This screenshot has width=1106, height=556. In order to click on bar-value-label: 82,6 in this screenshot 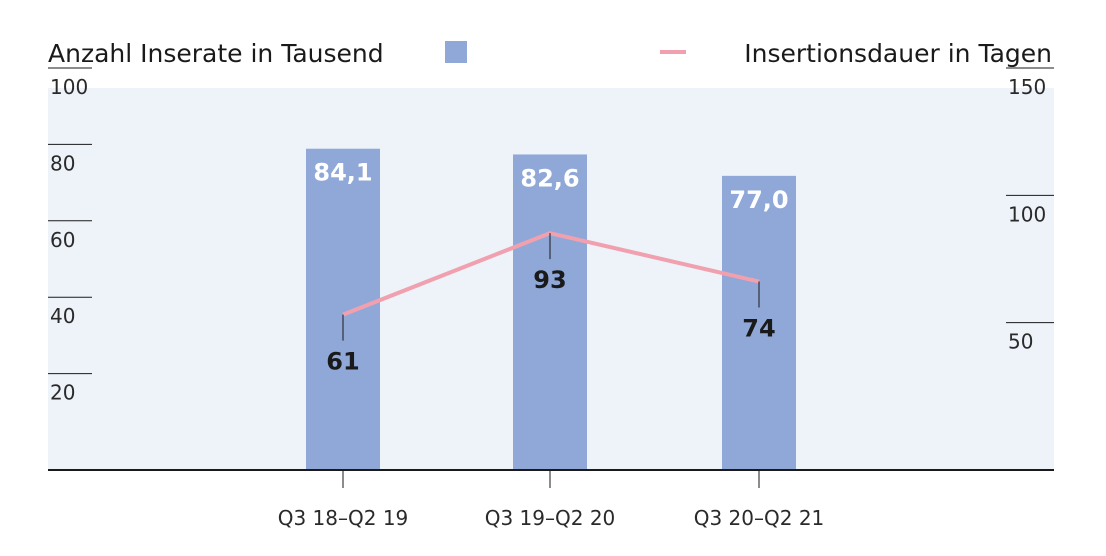, I will do `click(549, 178)`.